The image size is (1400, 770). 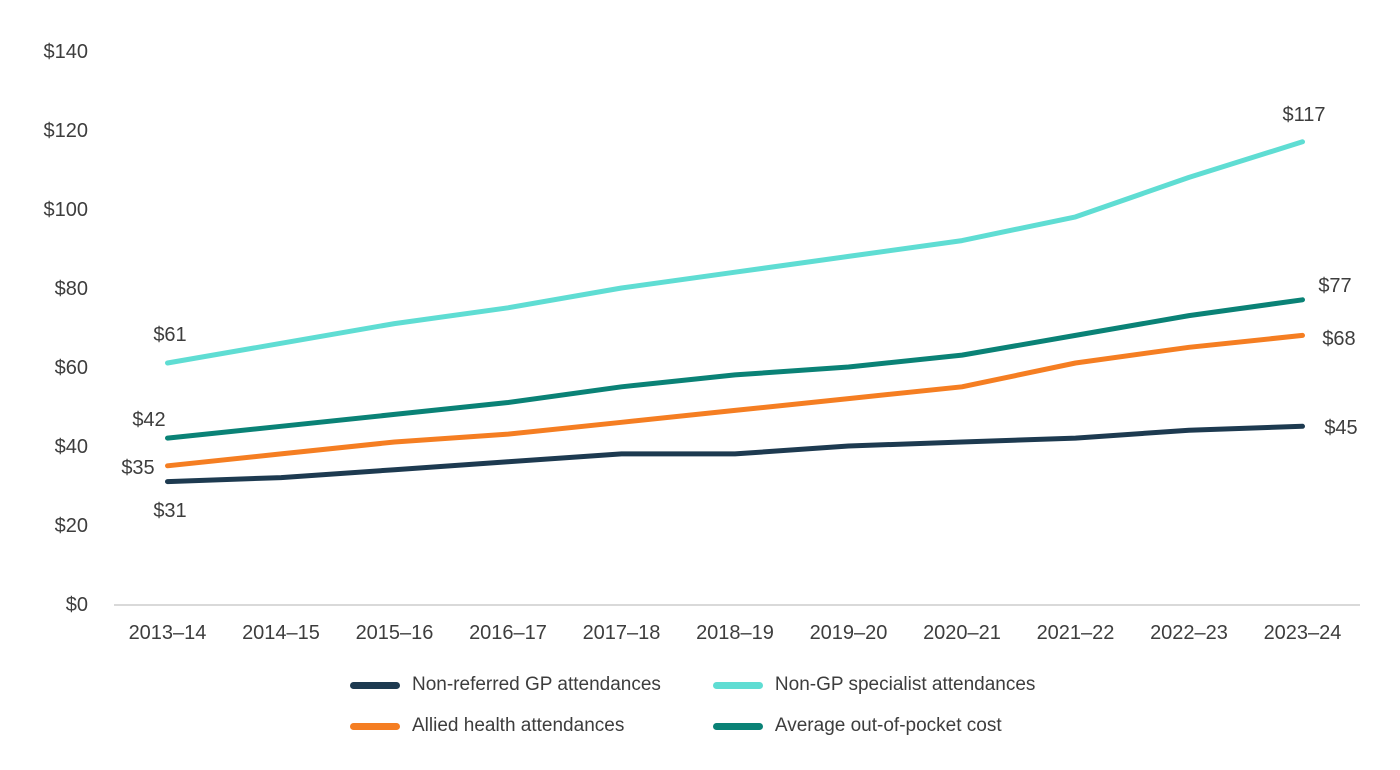 What do you see at coordinates (849, 633) in the screenshot?
I see `x-tick-label: 2019–20` at bounding box center [849, 633].